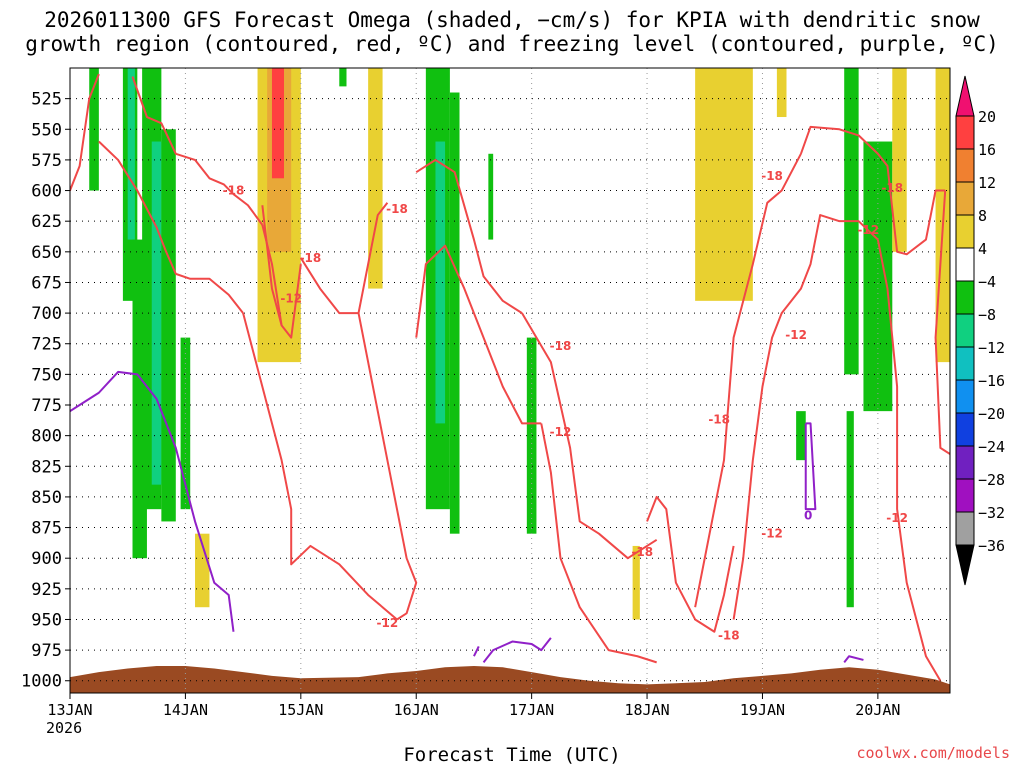 The width and height of the screenshot is (1024, 768). I want to click on colorbar-label: −16, so click(991, 381).